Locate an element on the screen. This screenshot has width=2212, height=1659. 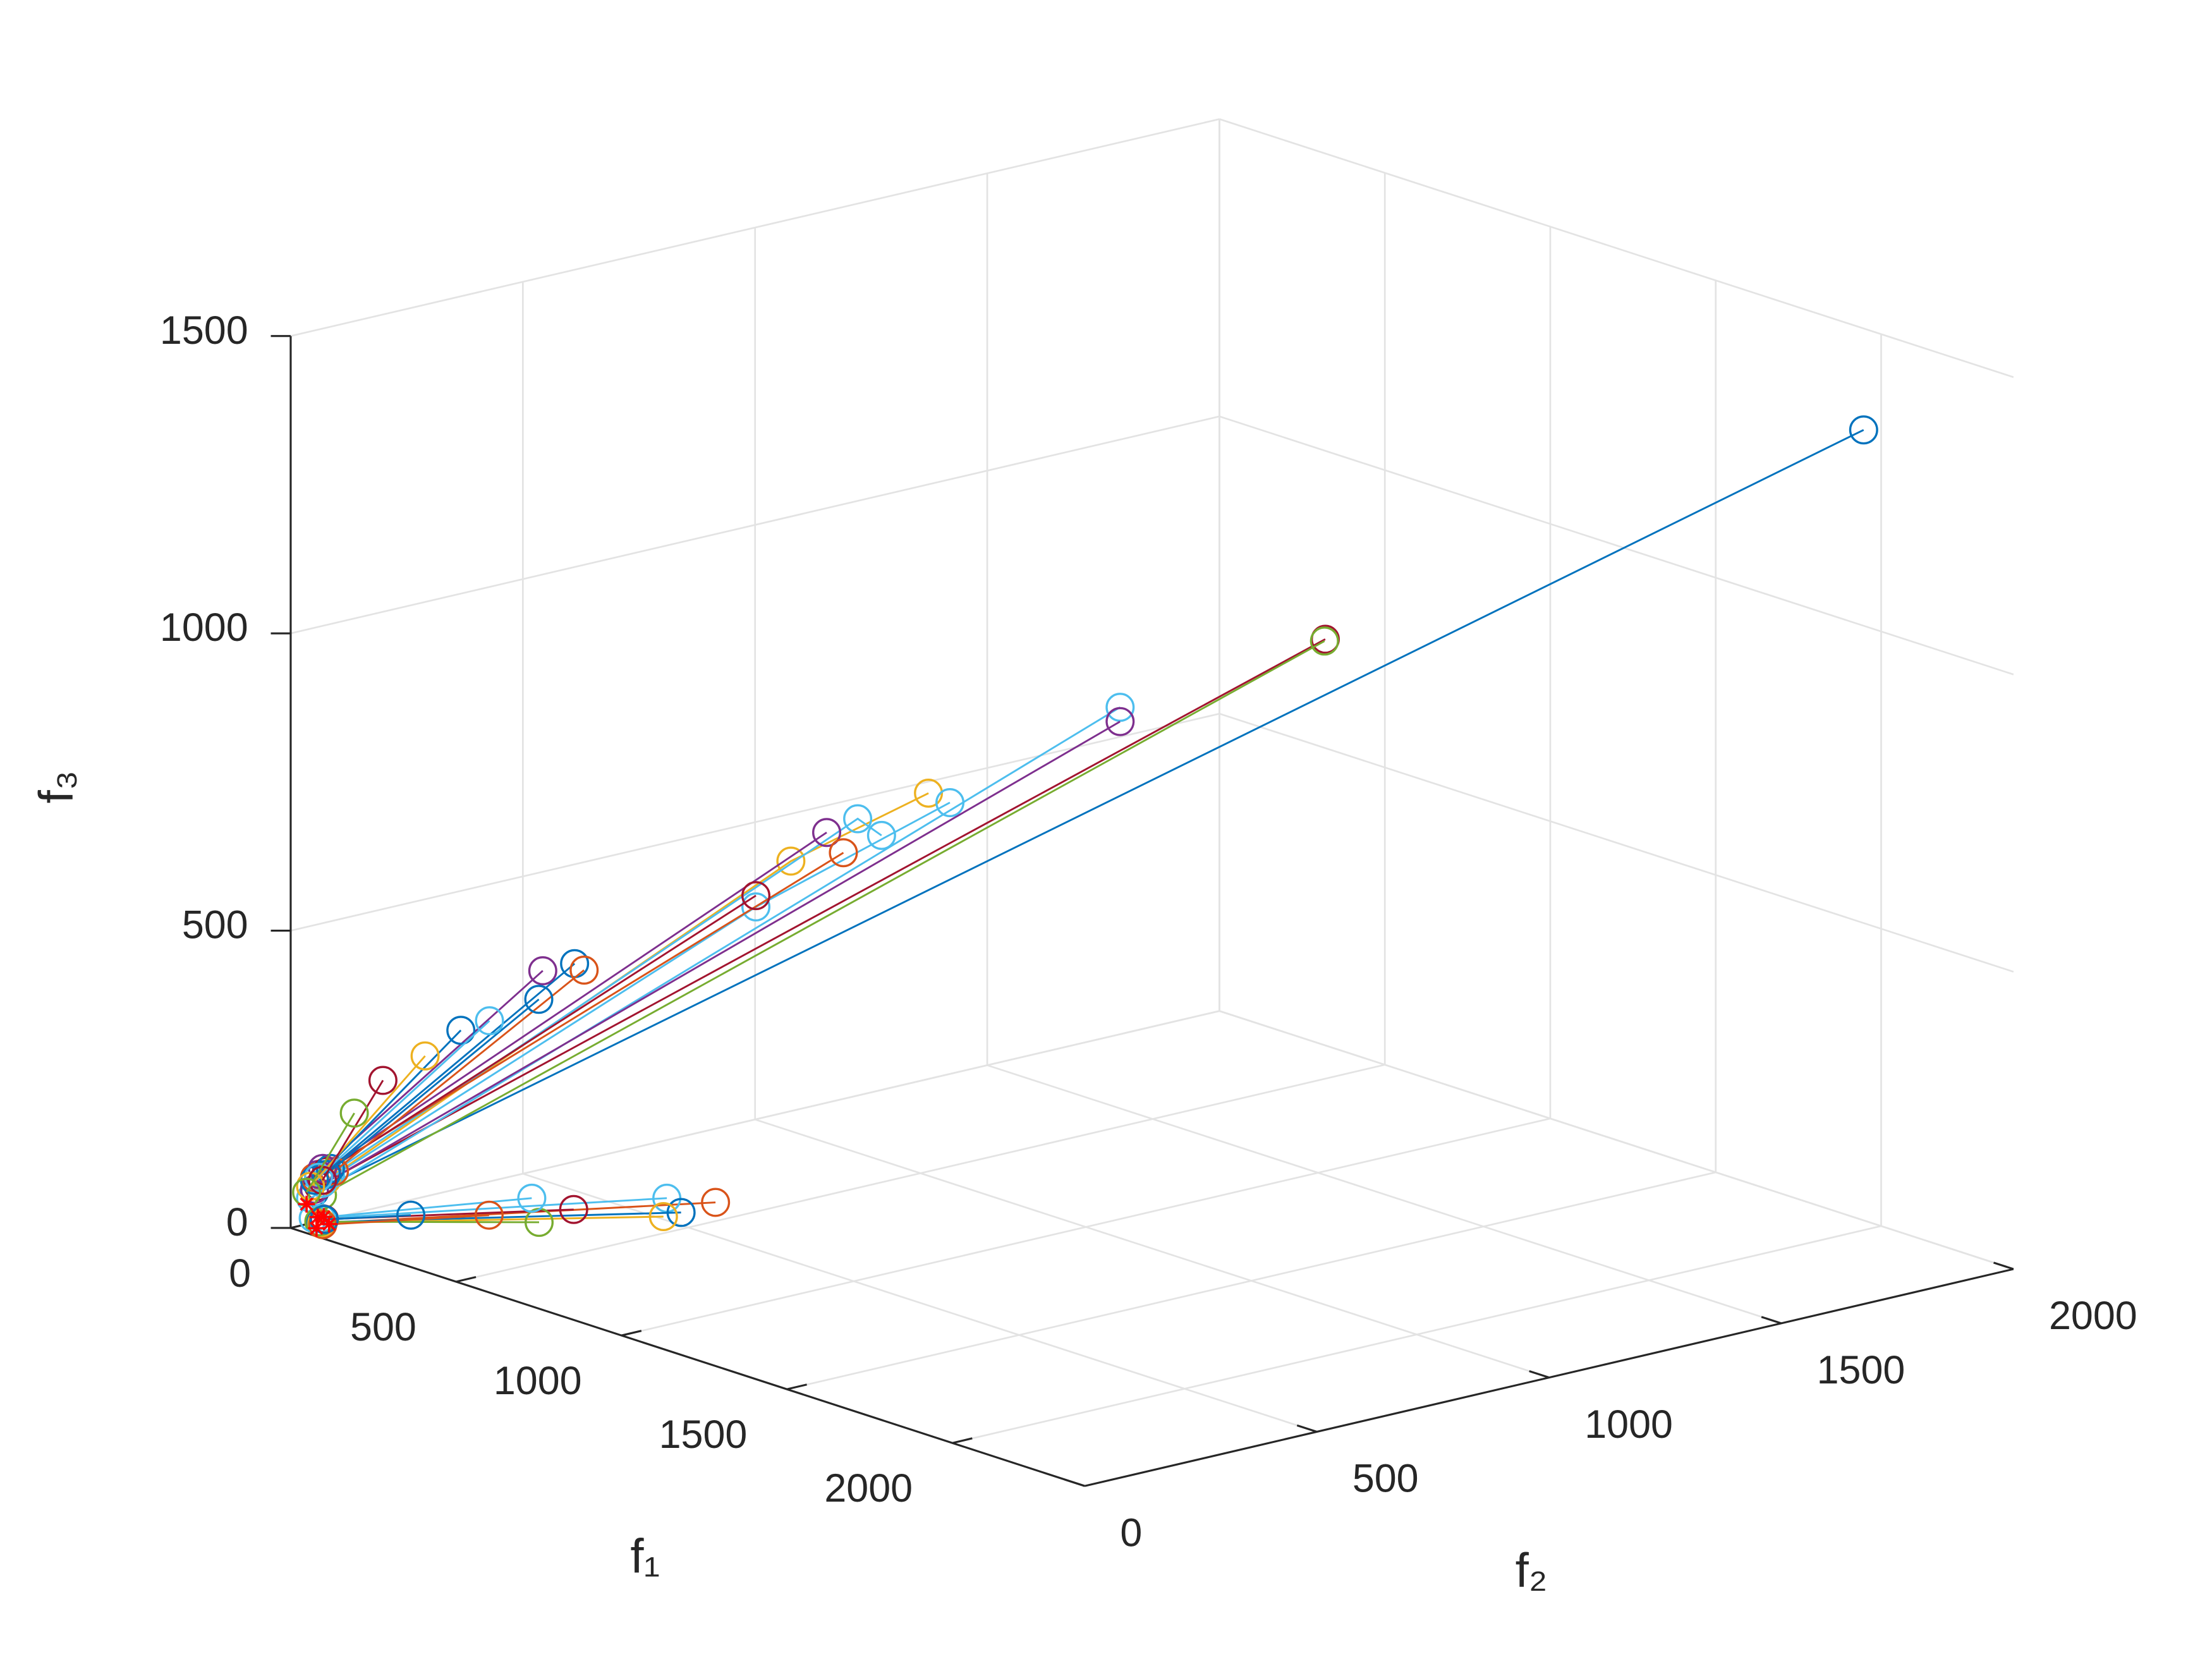
z-tick-label: 500 is located at coordinates (215, 925).